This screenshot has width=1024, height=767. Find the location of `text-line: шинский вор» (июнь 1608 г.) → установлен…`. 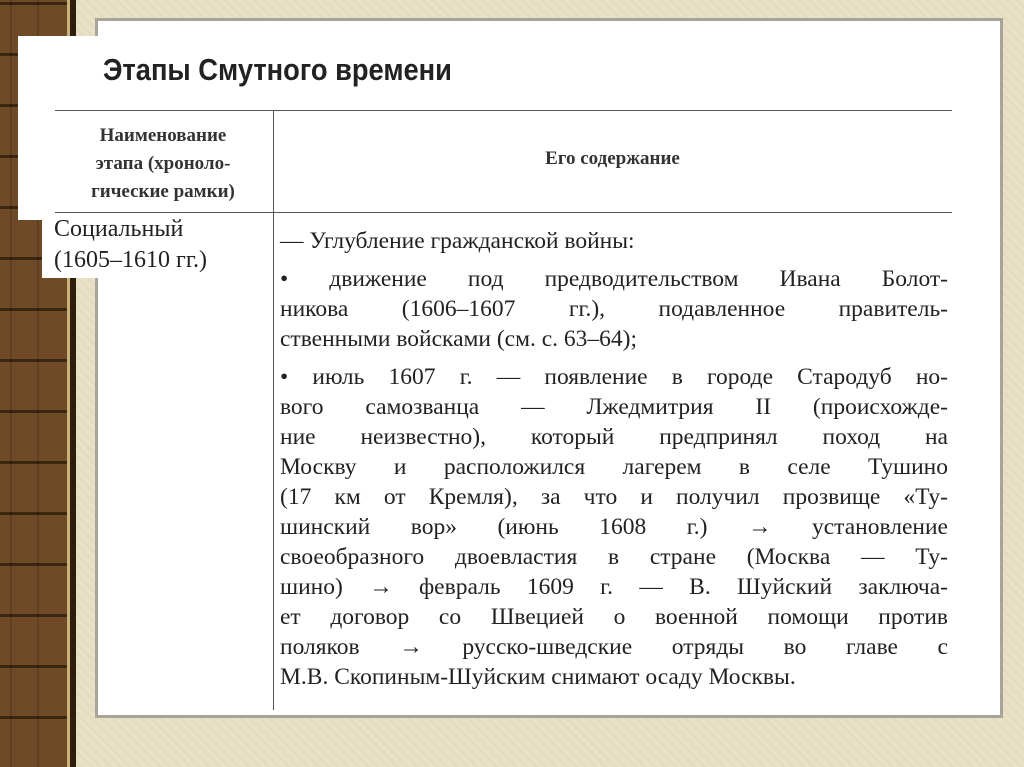

text-line: шинский вор» (июнь 1608 г.) → установлен… is located at coordinates (614, 527).